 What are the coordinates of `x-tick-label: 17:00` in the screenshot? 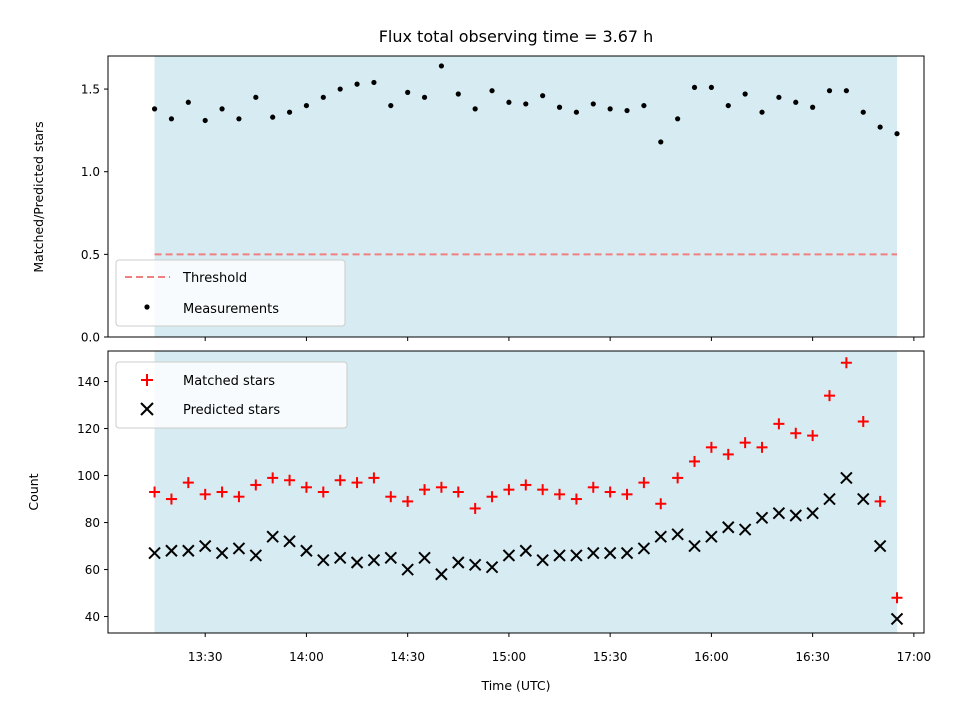 It's located at (914, 657).